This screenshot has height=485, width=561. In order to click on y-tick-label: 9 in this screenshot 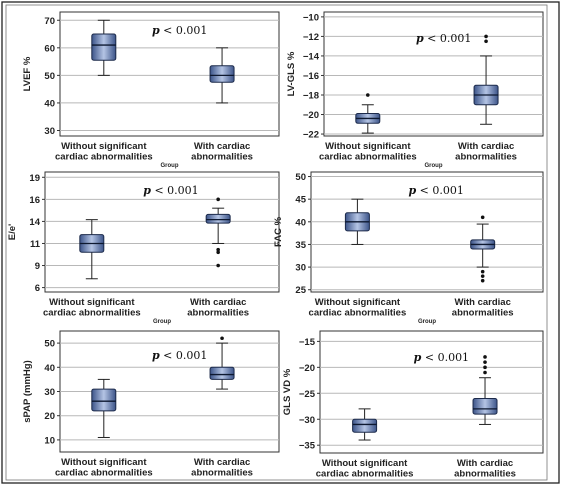, I will do `click(37, 266)`.